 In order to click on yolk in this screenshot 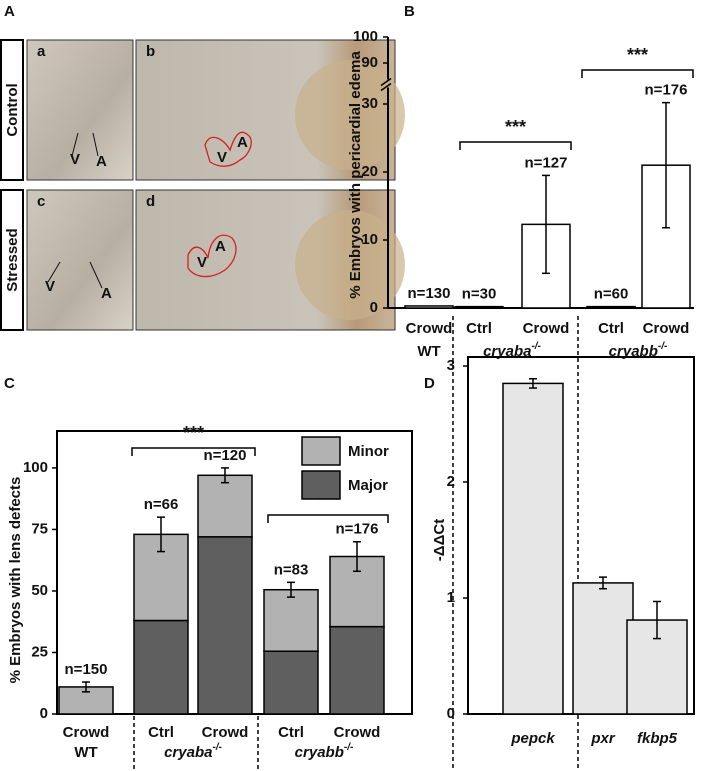, I will do `click(350, 115)`.